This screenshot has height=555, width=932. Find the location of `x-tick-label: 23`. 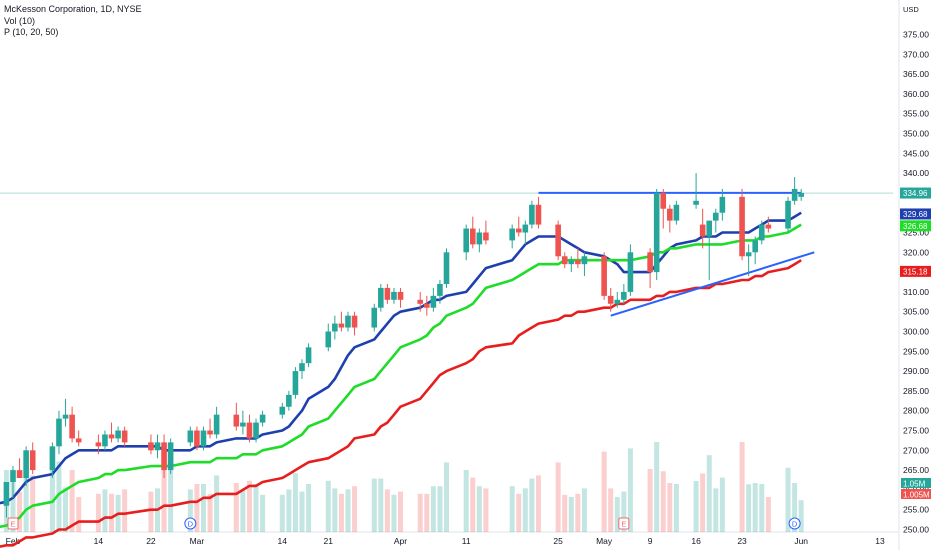

x-tick-label: 23 is located at coordinates (742, 541).